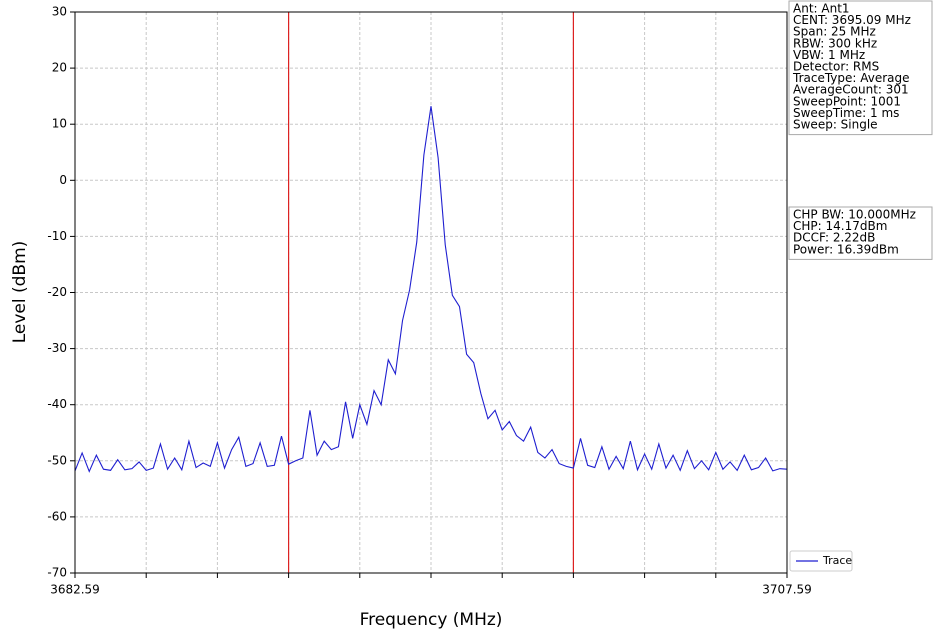 This screenshot has height=637, width=935. I want to click on x-tick-label: 3707.59, so click(787, 590).